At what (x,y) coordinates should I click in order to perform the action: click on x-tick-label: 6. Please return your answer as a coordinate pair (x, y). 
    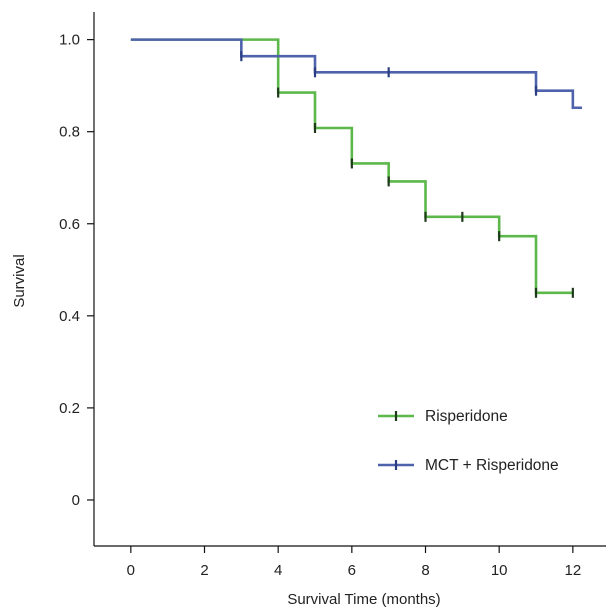
    Looking at the image, I should click on (352, 570).